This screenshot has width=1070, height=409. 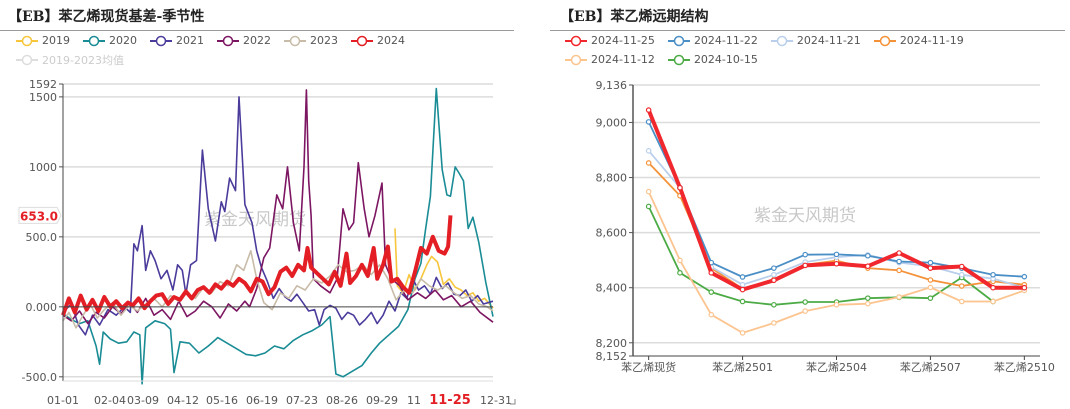 What do you see at coordinates (106, 17) in the screenshot?
I see `chart-title: 【EB】苯乙烯现货基差-季节性` at bounding box center [106, 17].